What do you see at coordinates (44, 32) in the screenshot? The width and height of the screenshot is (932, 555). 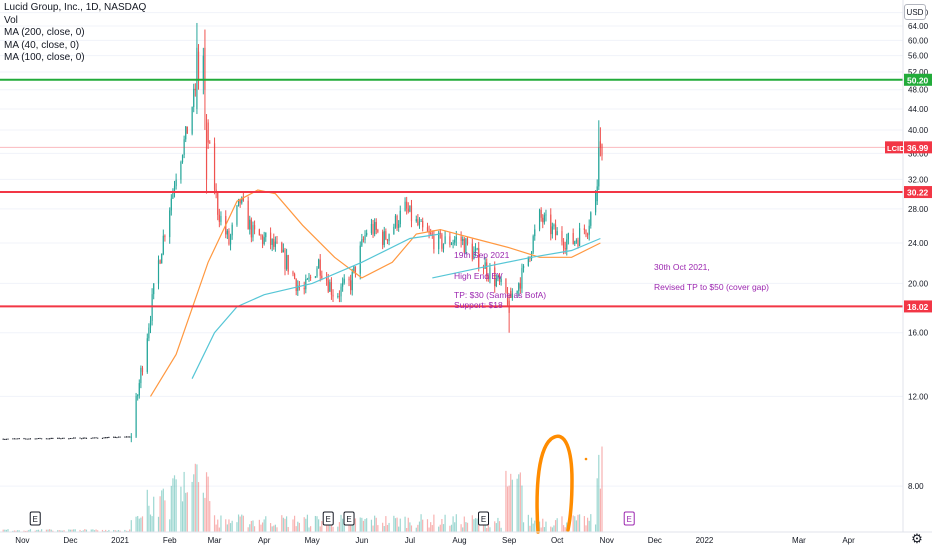 I see `ma200-legend-item: MA (200, close, 0)` at bounding box center [44, 32].